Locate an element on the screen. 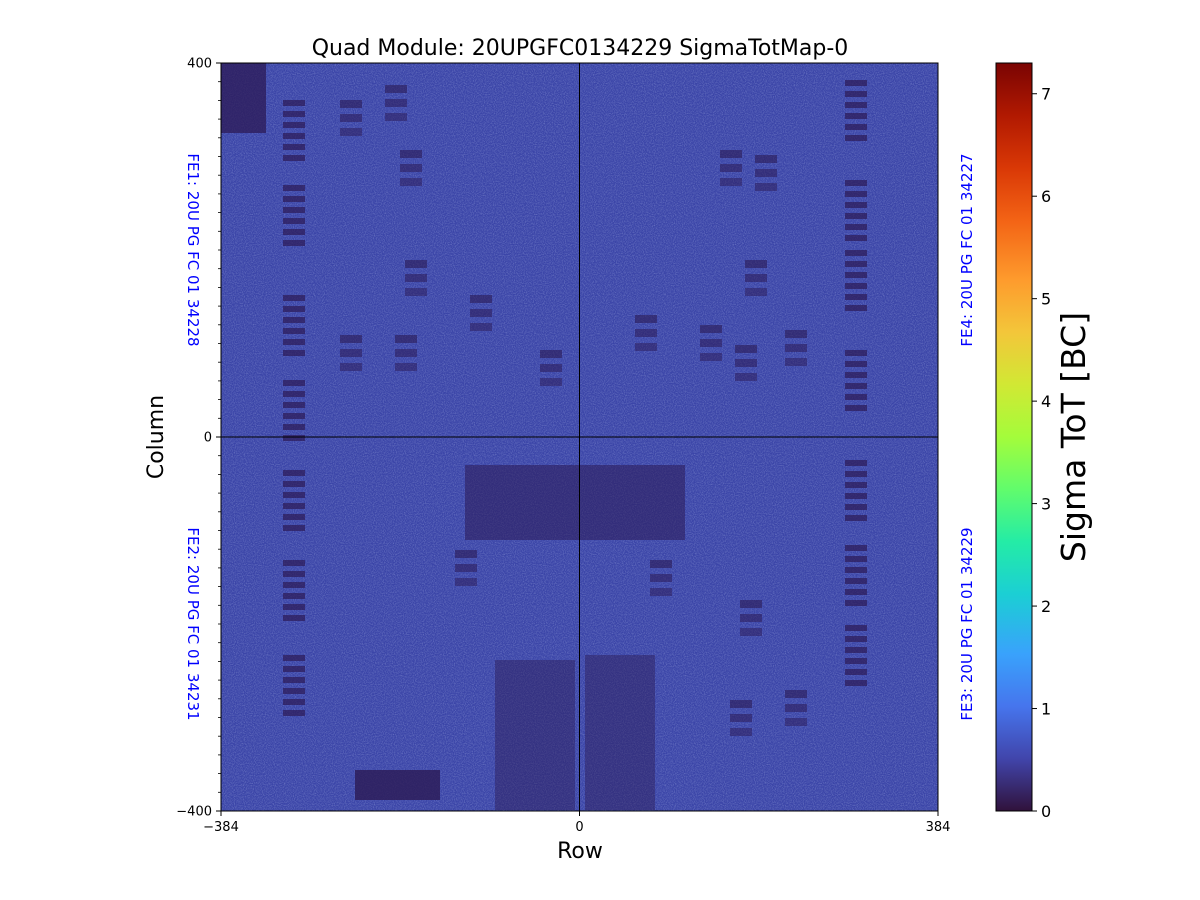 The width and height of the screenshot is (1200, 900). x-axis-ticks: −384 0 384 is located at coordinates (576, 823).